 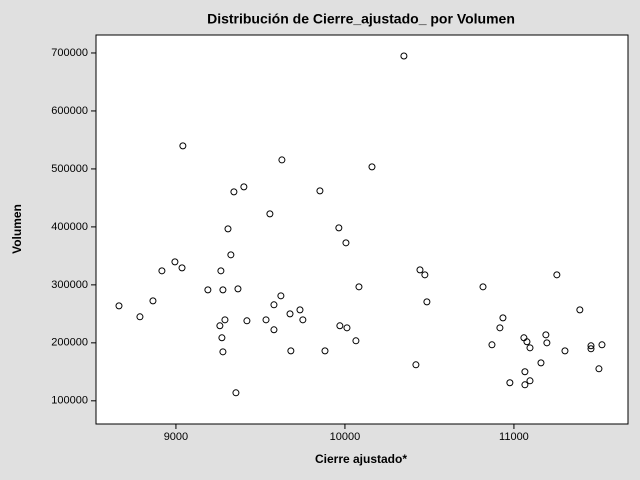 What do you see at coordinates (69, 53) in the screenshot?
I see `y-tick-label: 700000` at bounding box center [69, 53].